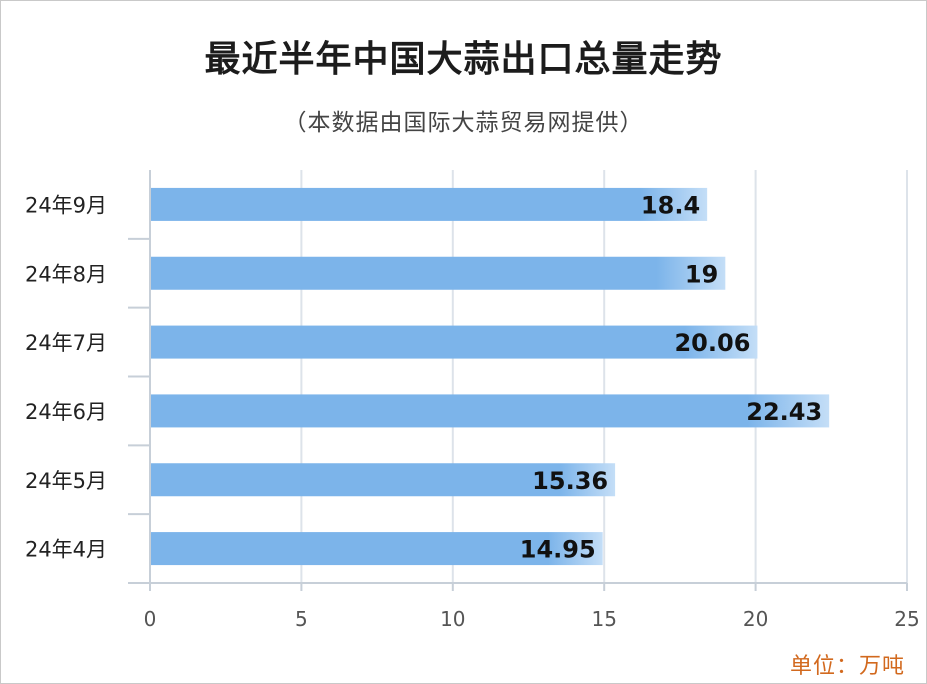  I want to click on bar-value-label: 14.95, so click(558, 550).